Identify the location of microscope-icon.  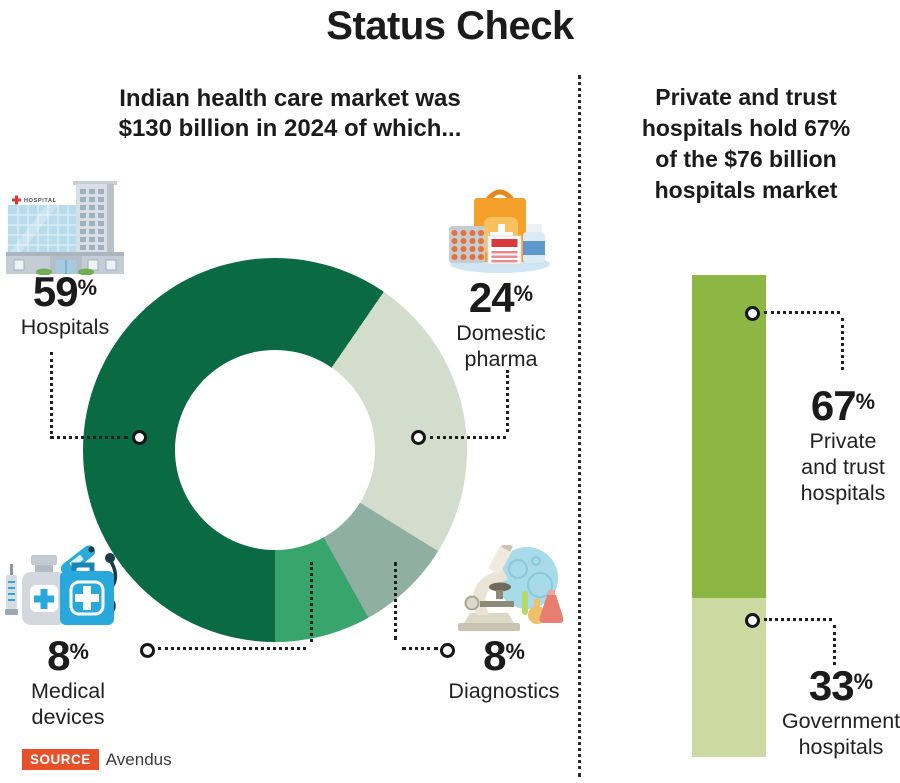
(510, 588).